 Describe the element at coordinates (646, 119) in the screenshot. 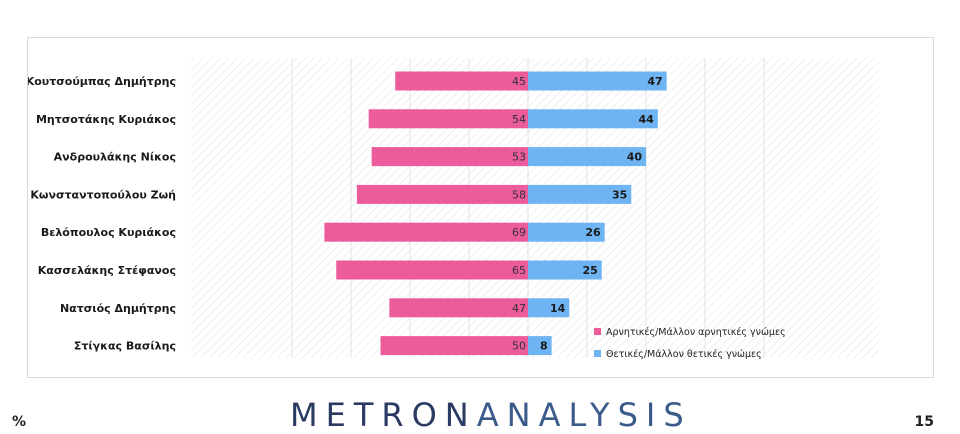

I see `data-label-positive: 44` at that location.